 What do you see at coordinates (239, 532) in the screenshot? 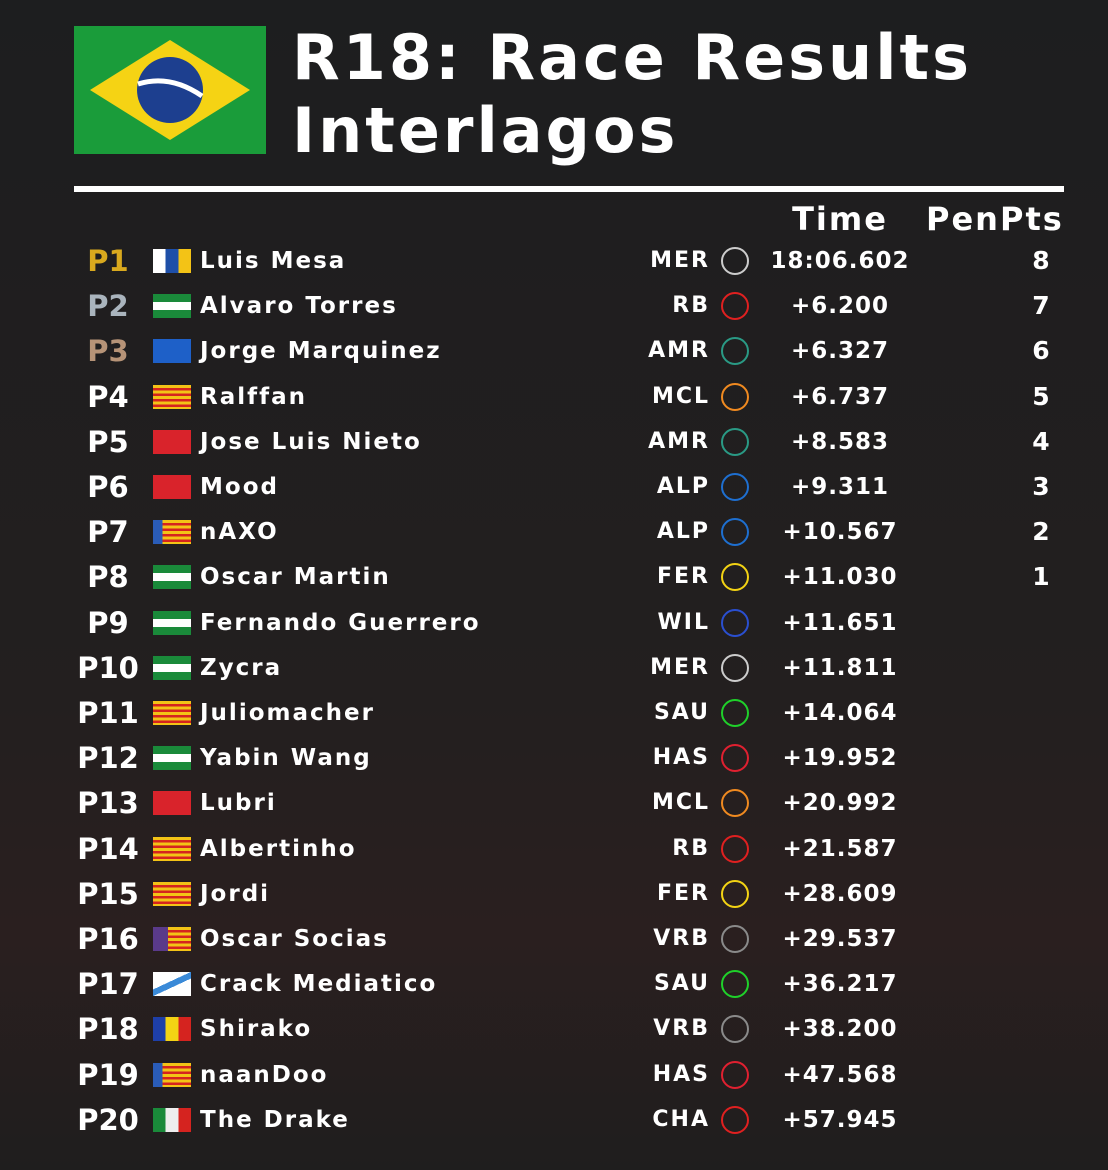
I see `driver-name: nAXO` at bounding box center [239, 532].